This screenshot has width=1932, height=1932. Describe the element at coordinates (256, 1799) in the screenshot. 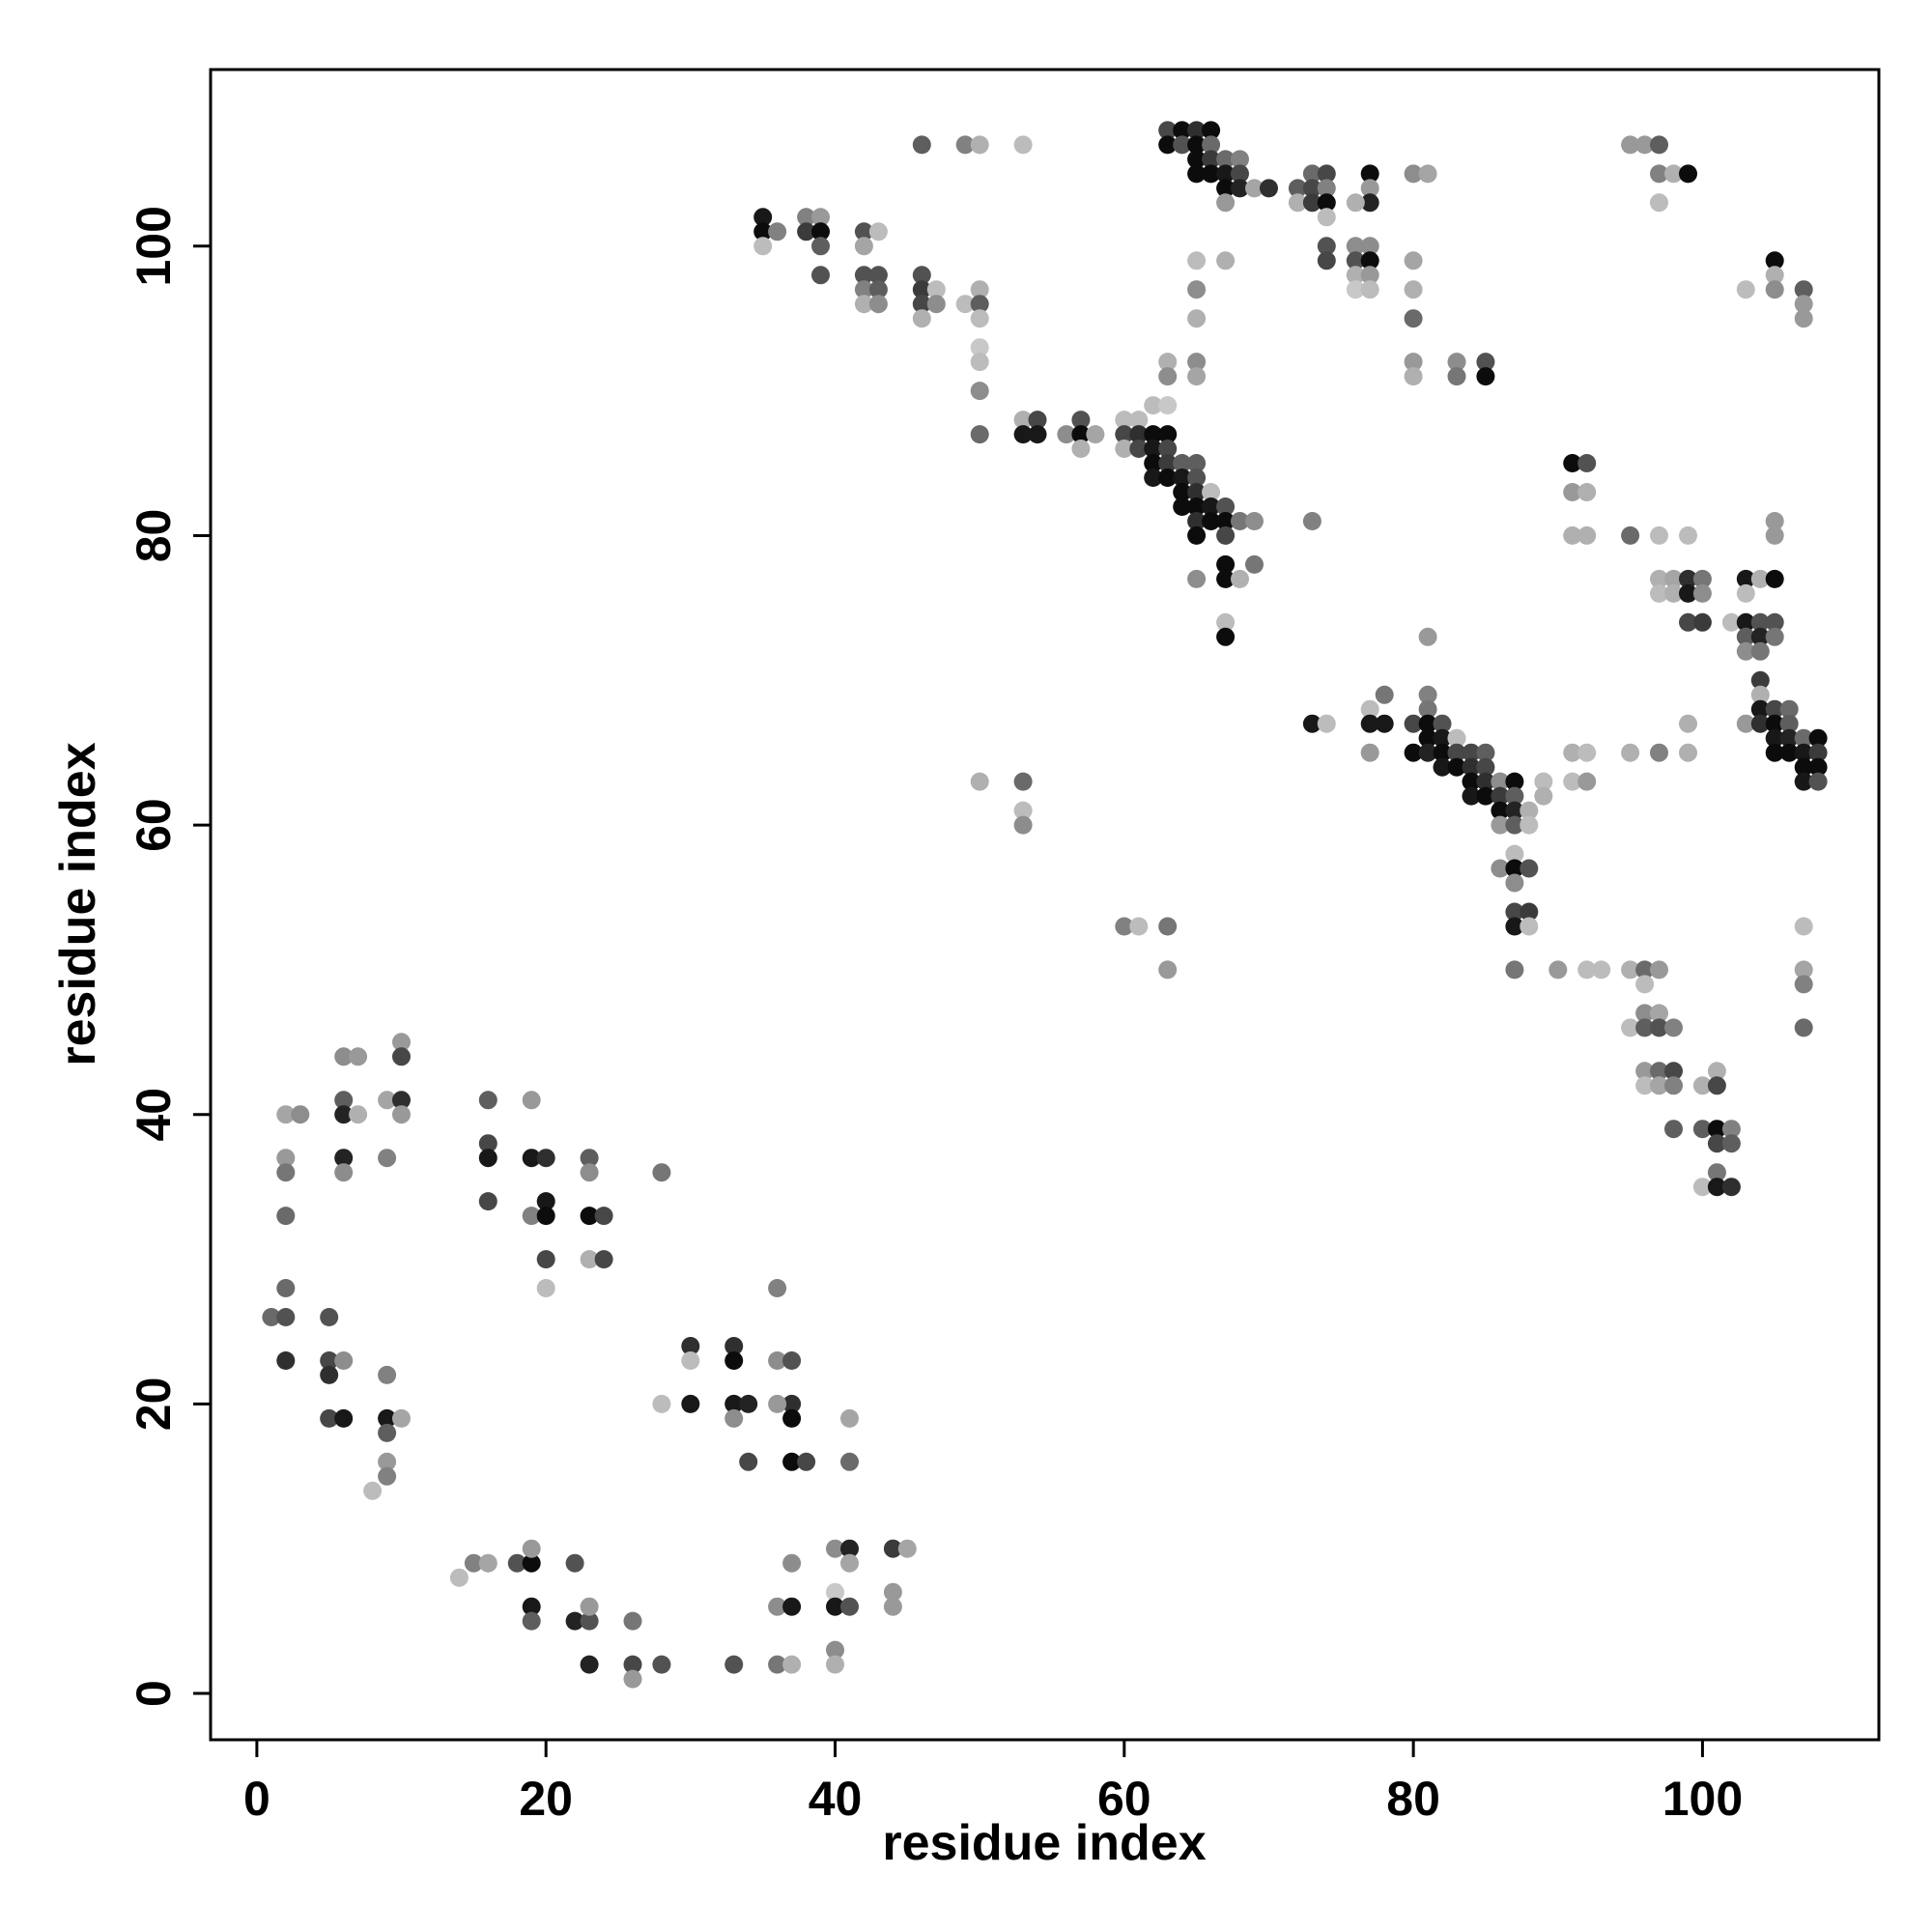

I see `x-tick-label: 0` at that location.